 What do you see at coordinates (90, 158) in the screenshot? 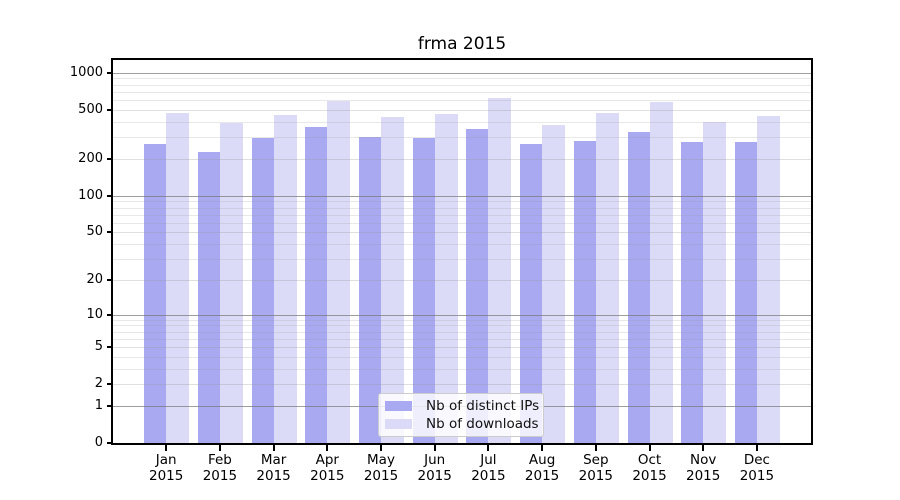
I see `y-tick-label: 200` at bounding box center [90, 158].